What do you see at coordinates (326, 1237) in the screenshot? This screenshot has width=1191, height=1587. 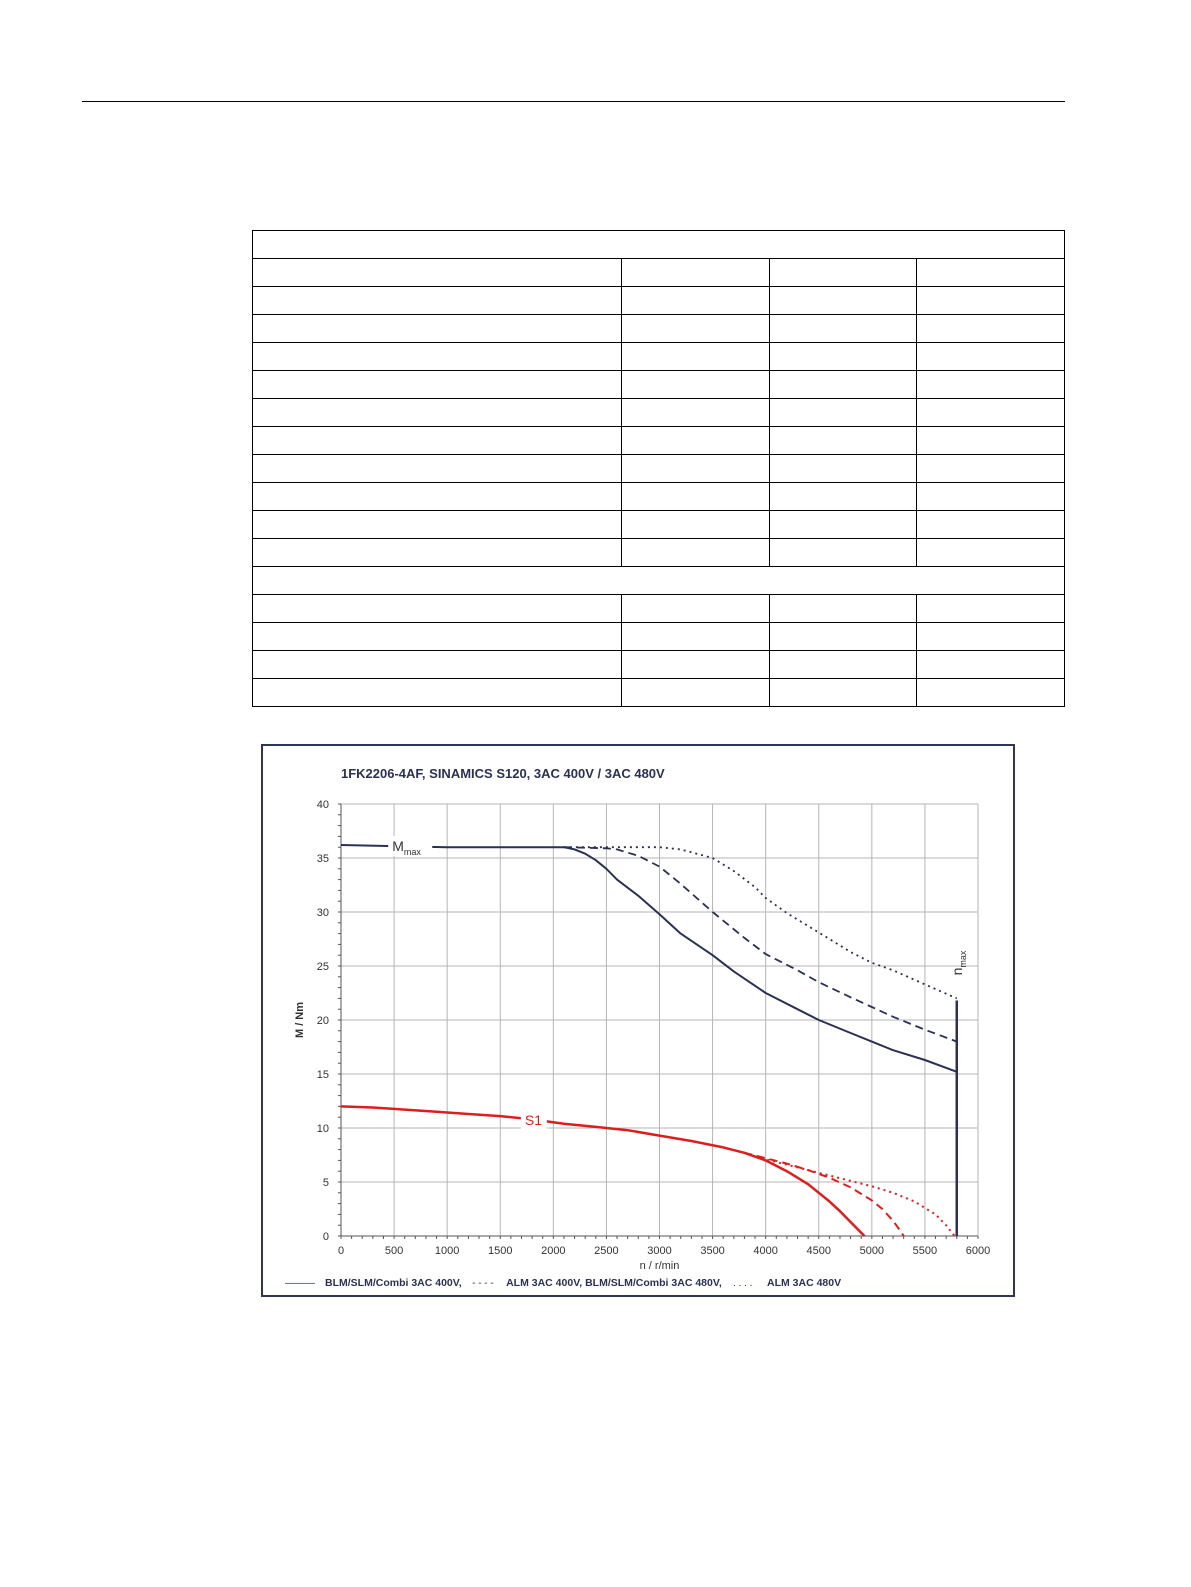 I see `y-tick-label: 0` at bounding box center [326, 1237].